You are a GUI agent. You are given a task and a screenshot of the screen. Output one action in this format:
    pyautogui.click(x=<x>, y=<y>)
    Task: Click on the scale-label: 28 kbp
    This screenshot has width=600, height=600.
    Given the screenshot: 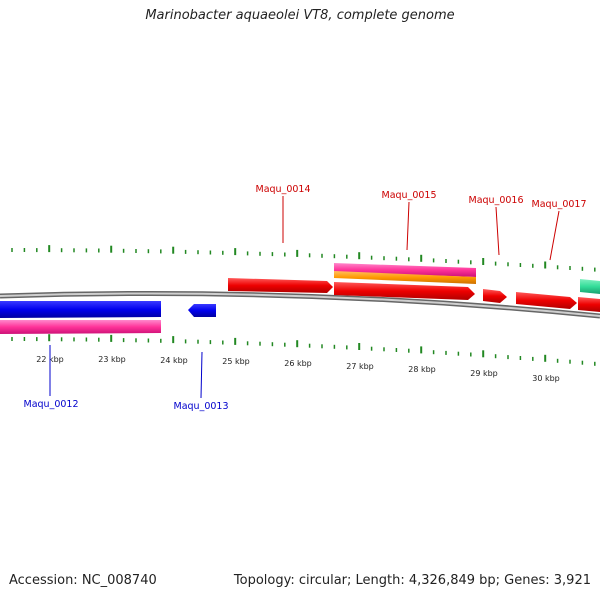 What is the action you would take?
    pyautogui.click(x=422, y=369)
    